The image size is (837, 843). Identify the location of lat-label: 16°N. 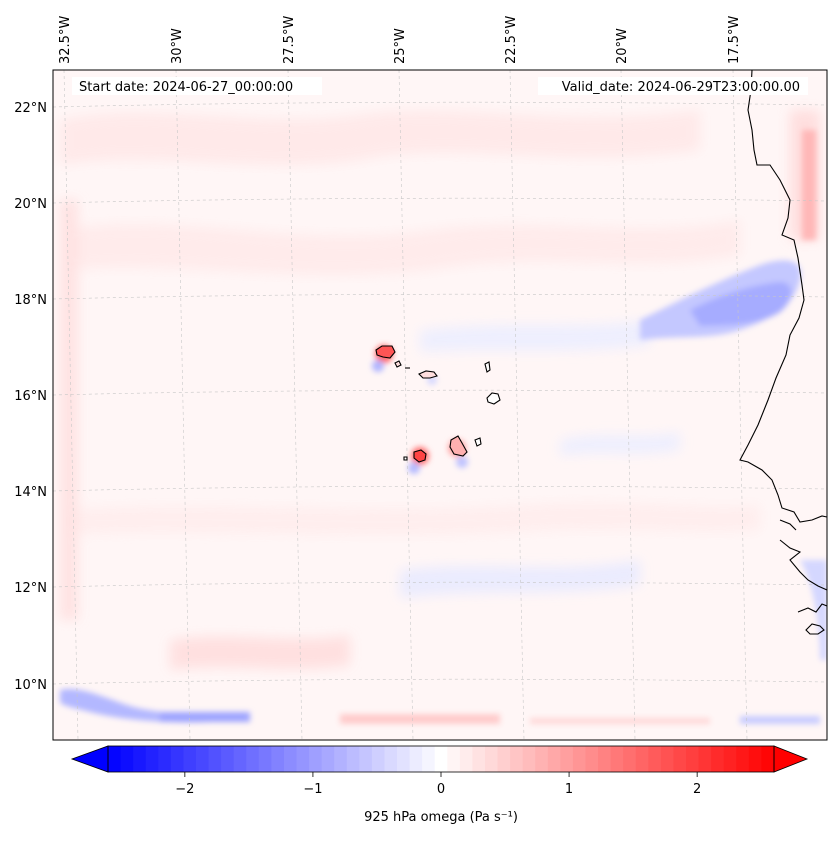
(30, 396).